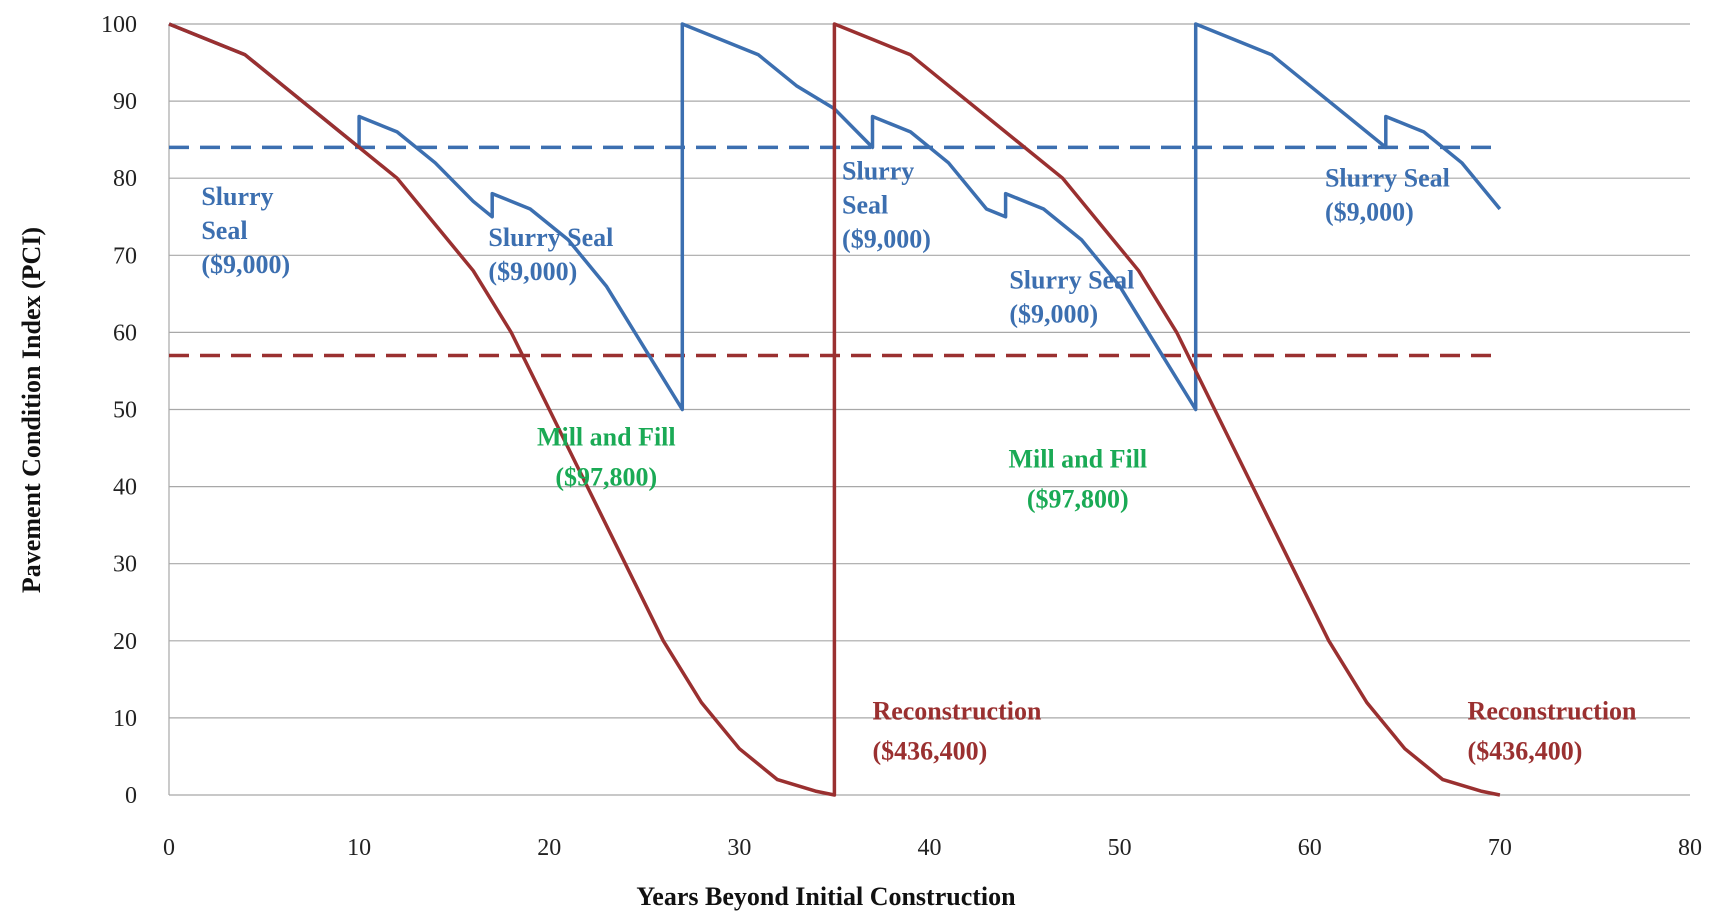 The width and height of the screenshot is (1719, 913). What do you see at coordinates (125, 565) in the screenshot?
I see `y-tick-label: 30` at bounding box center [125, 565].